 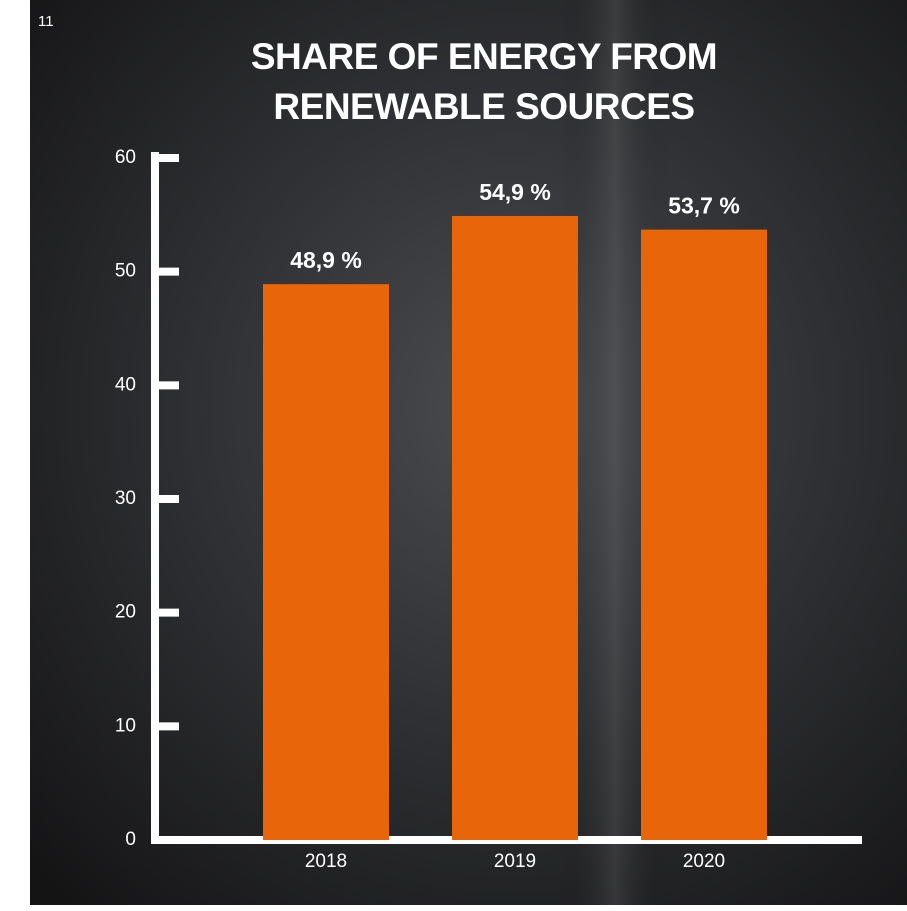 What do you see at coordinates (125, 725) in the screenshot?
I see `y-tick-label: 10` at bounding box center [125, 725].